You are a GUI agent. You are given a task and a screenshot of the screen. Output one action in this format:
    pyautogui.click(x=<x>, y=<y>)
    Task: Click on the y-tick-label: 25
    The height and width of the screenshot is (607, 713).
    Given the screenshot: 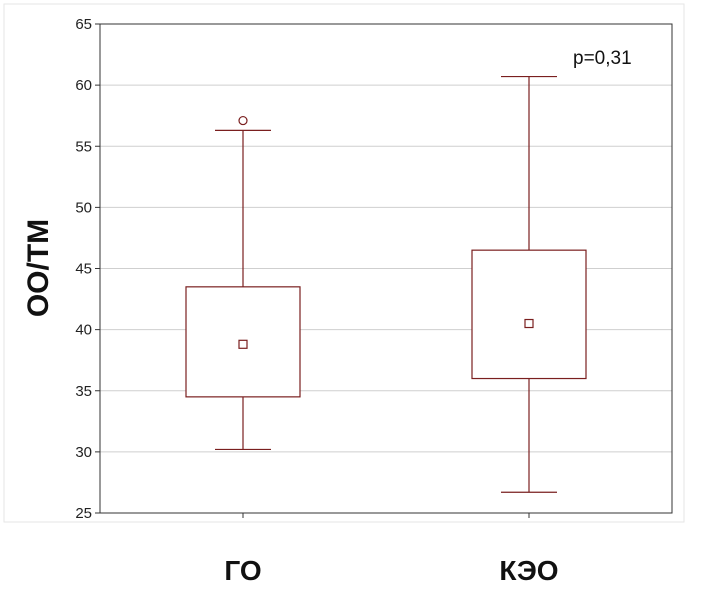 What is the action you would take?
    pyautogui.click(x=83, y=513)
    